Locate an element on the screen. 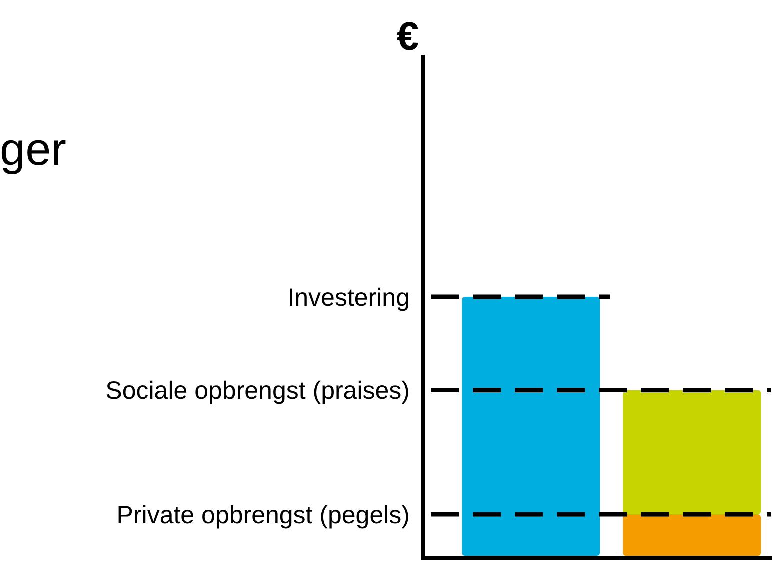 The width and height of the screenshot is (772, 562). text: ger is located at coordinates (33, 149).